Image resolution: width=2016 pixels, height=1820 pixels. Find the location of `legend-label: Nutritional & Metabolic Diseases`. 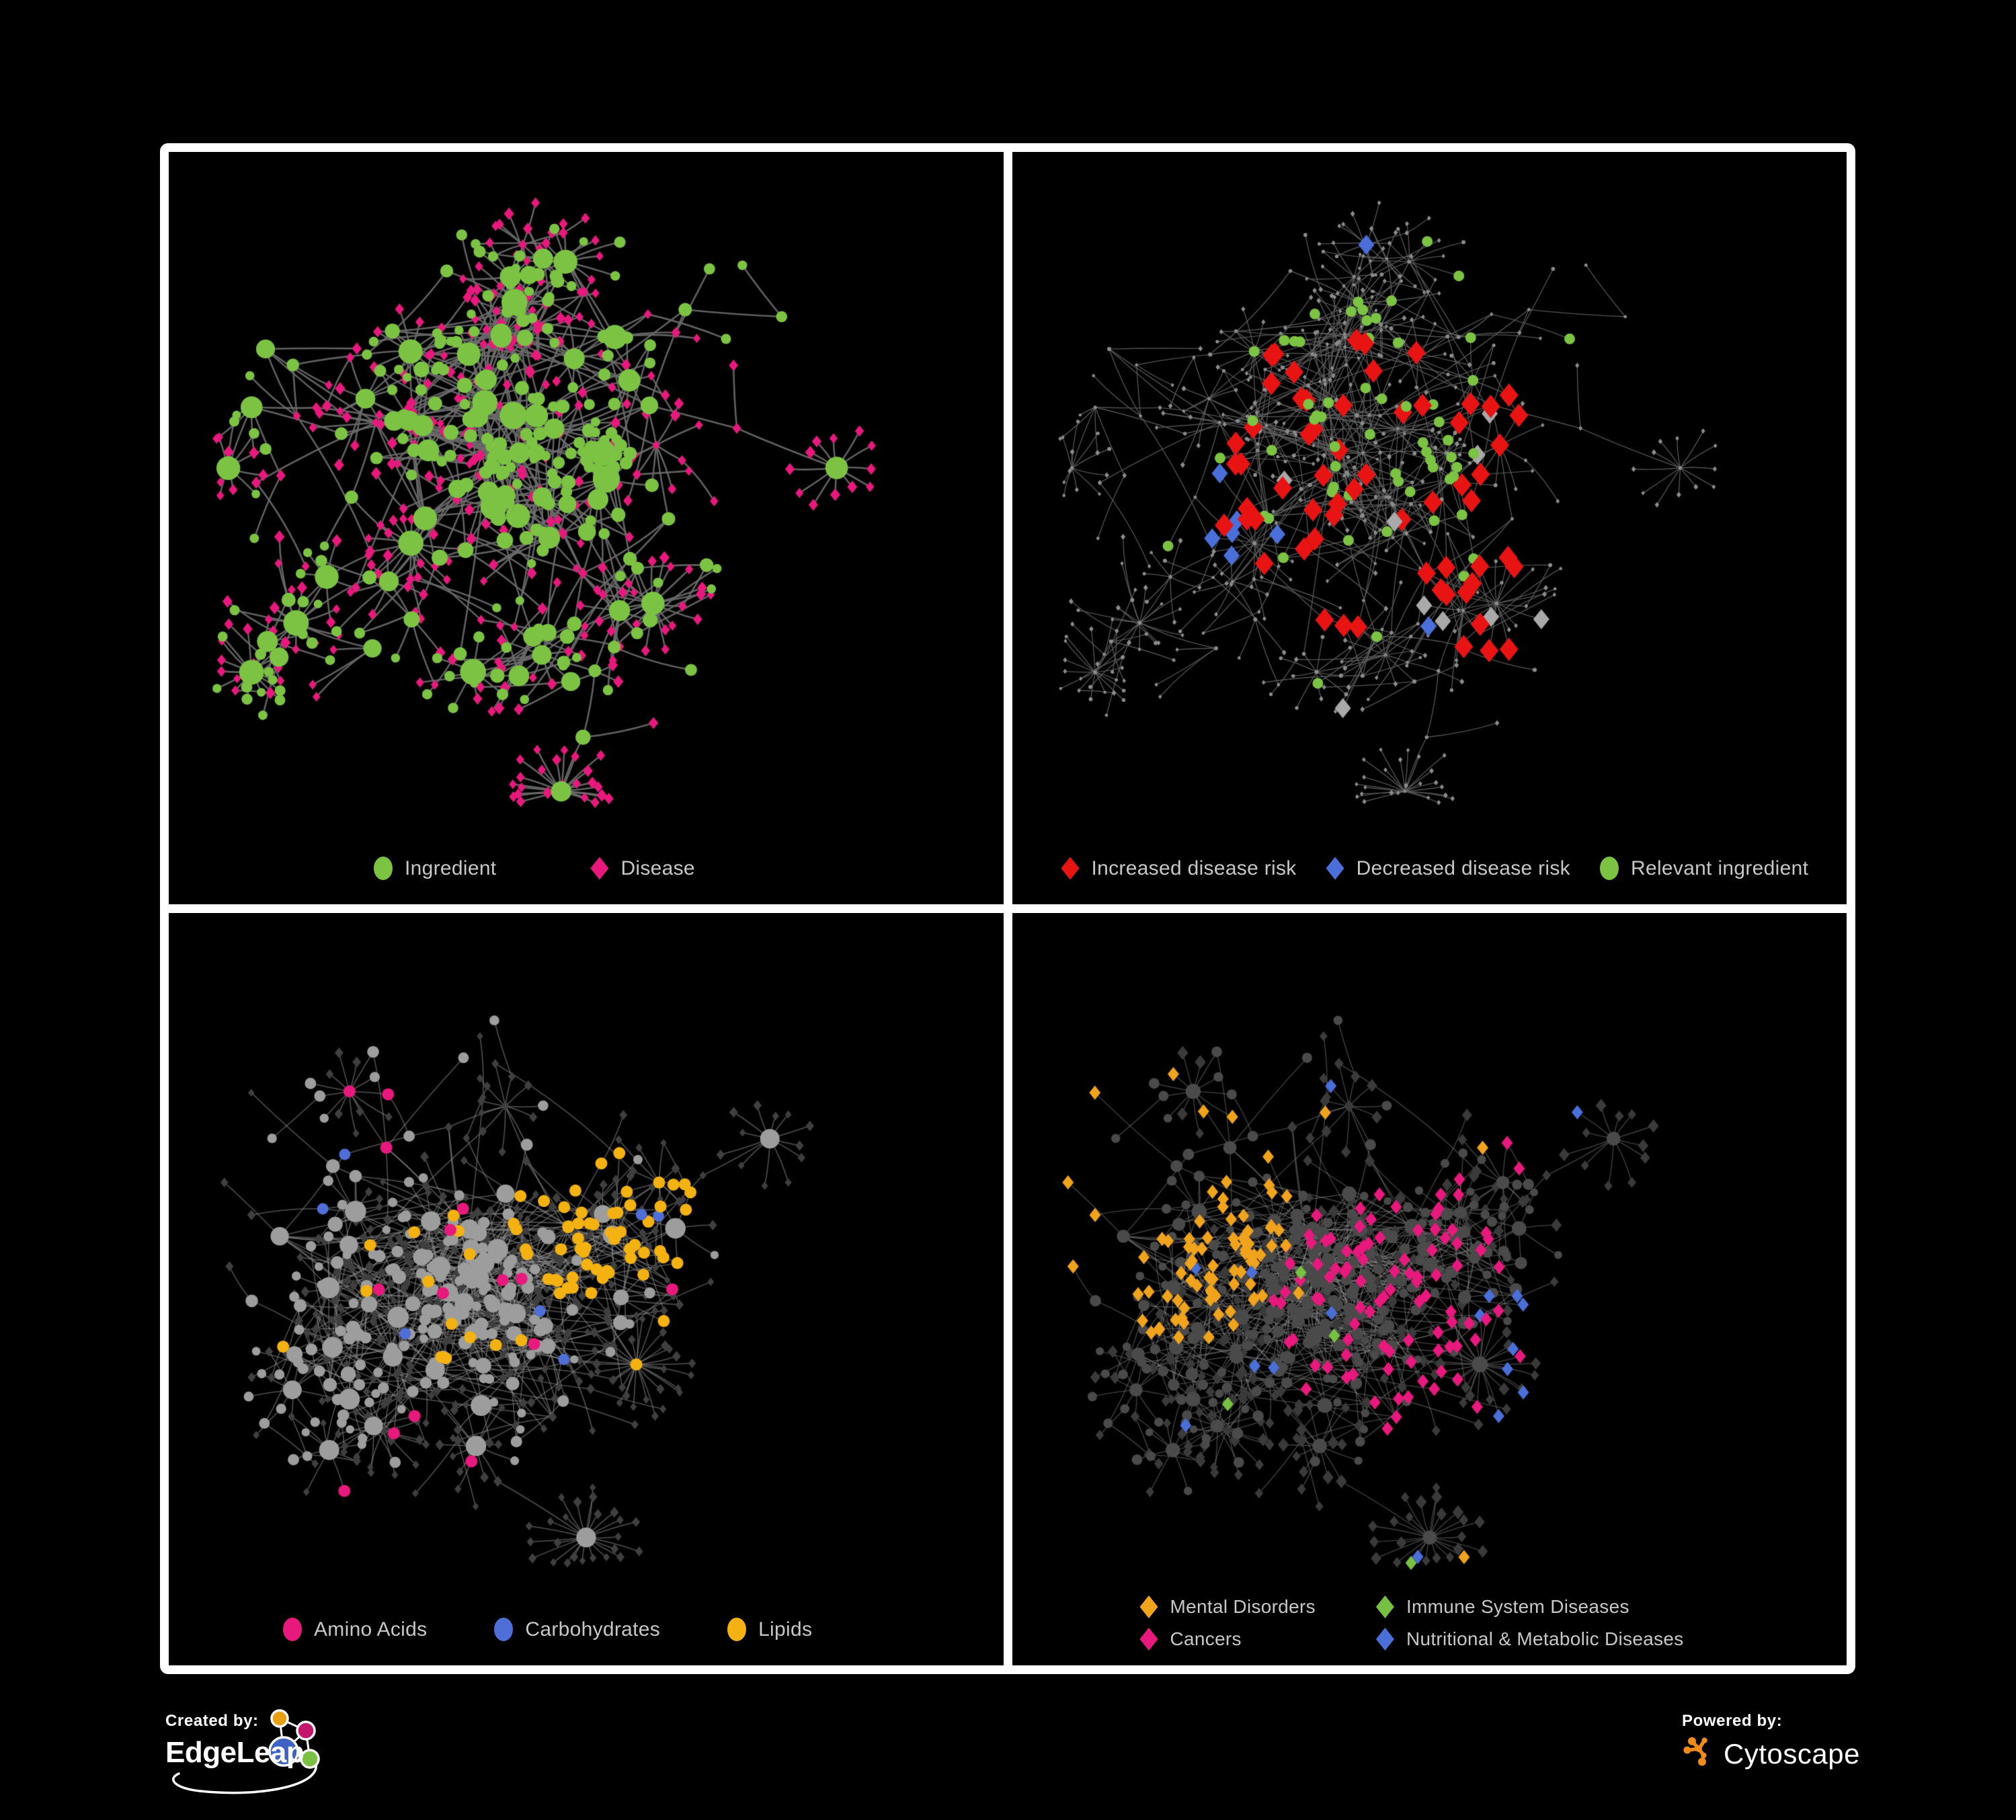

legend-label: Nutritional & Metabolic Diseases is located at coordinates (1545, 1638).